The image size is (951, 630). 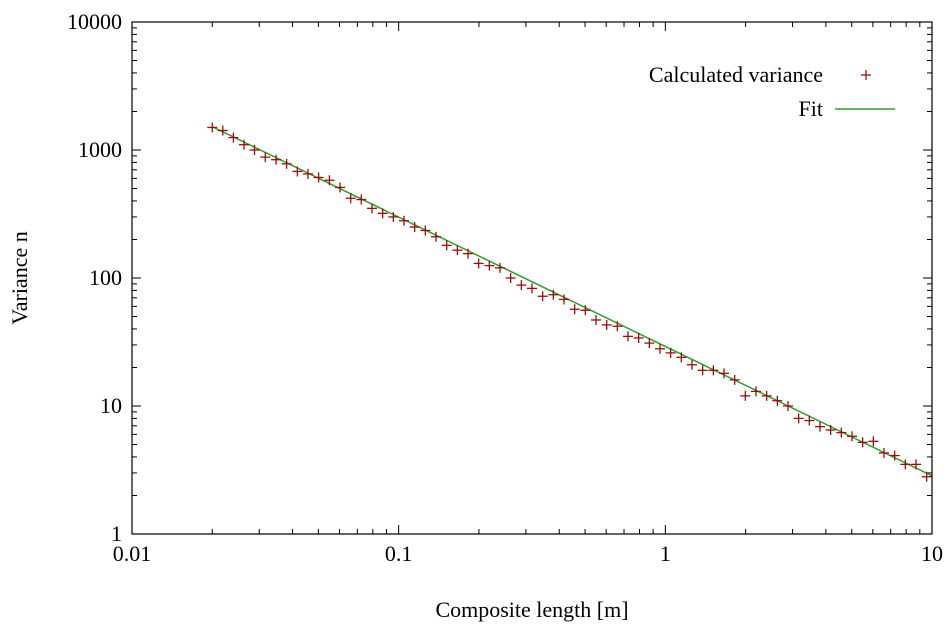 What do you see at coordinates (399, 553) in the screenshot?
I see `x-tick-label: 0.1` at bounding box center [399, 553].